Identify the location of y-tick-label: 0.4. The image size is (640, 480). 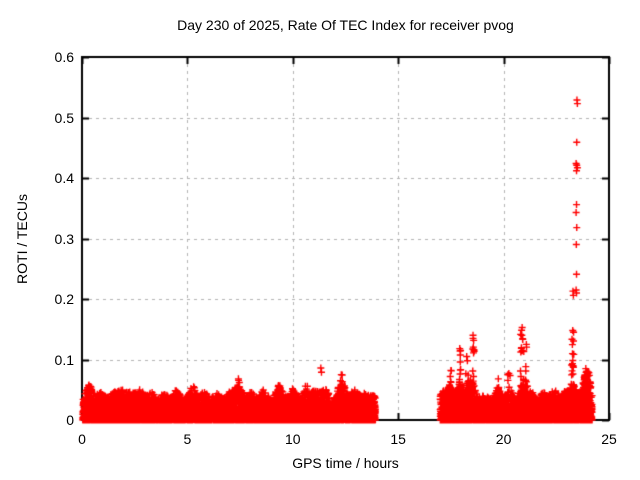
(64, 178).